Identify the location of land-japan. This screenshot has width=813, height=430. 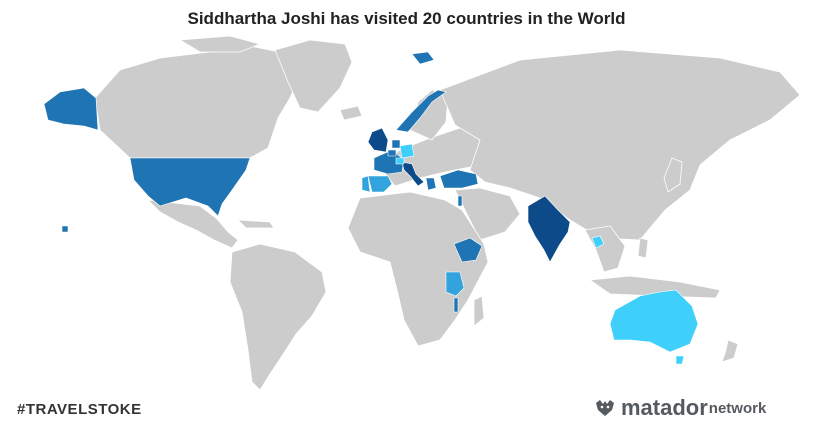
(673, 175).